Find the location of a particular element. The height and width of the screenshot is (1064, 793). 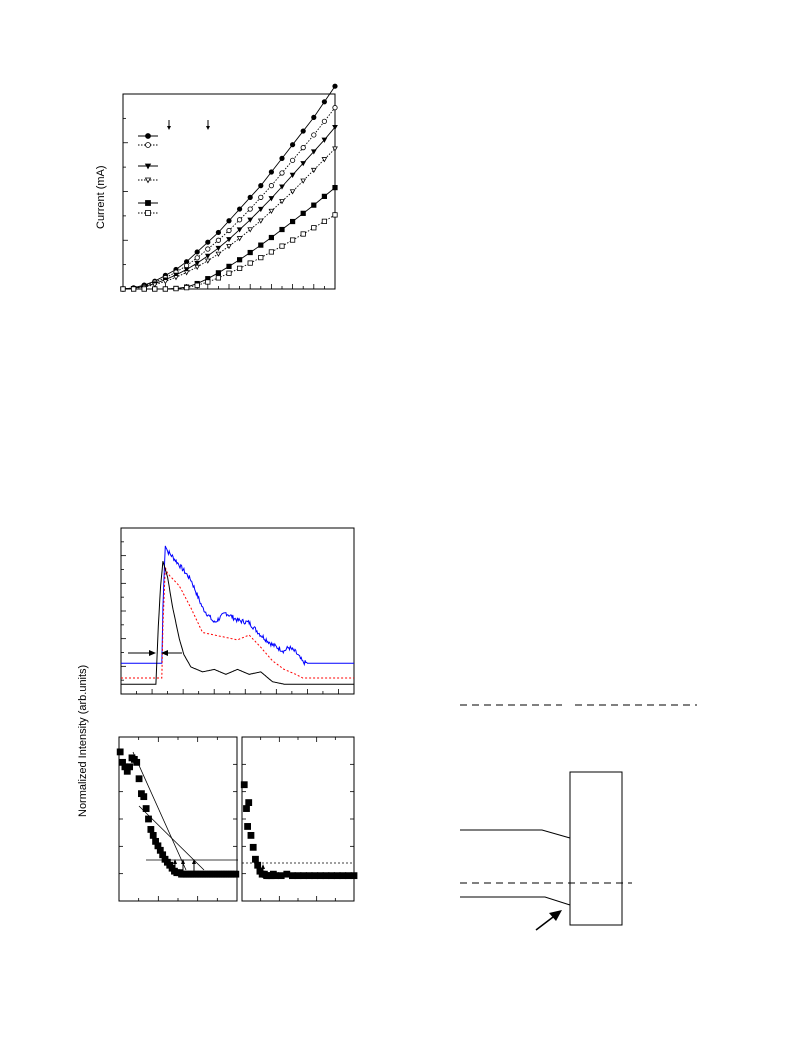

fit-line-shallow is located at coordinates (171, 838).